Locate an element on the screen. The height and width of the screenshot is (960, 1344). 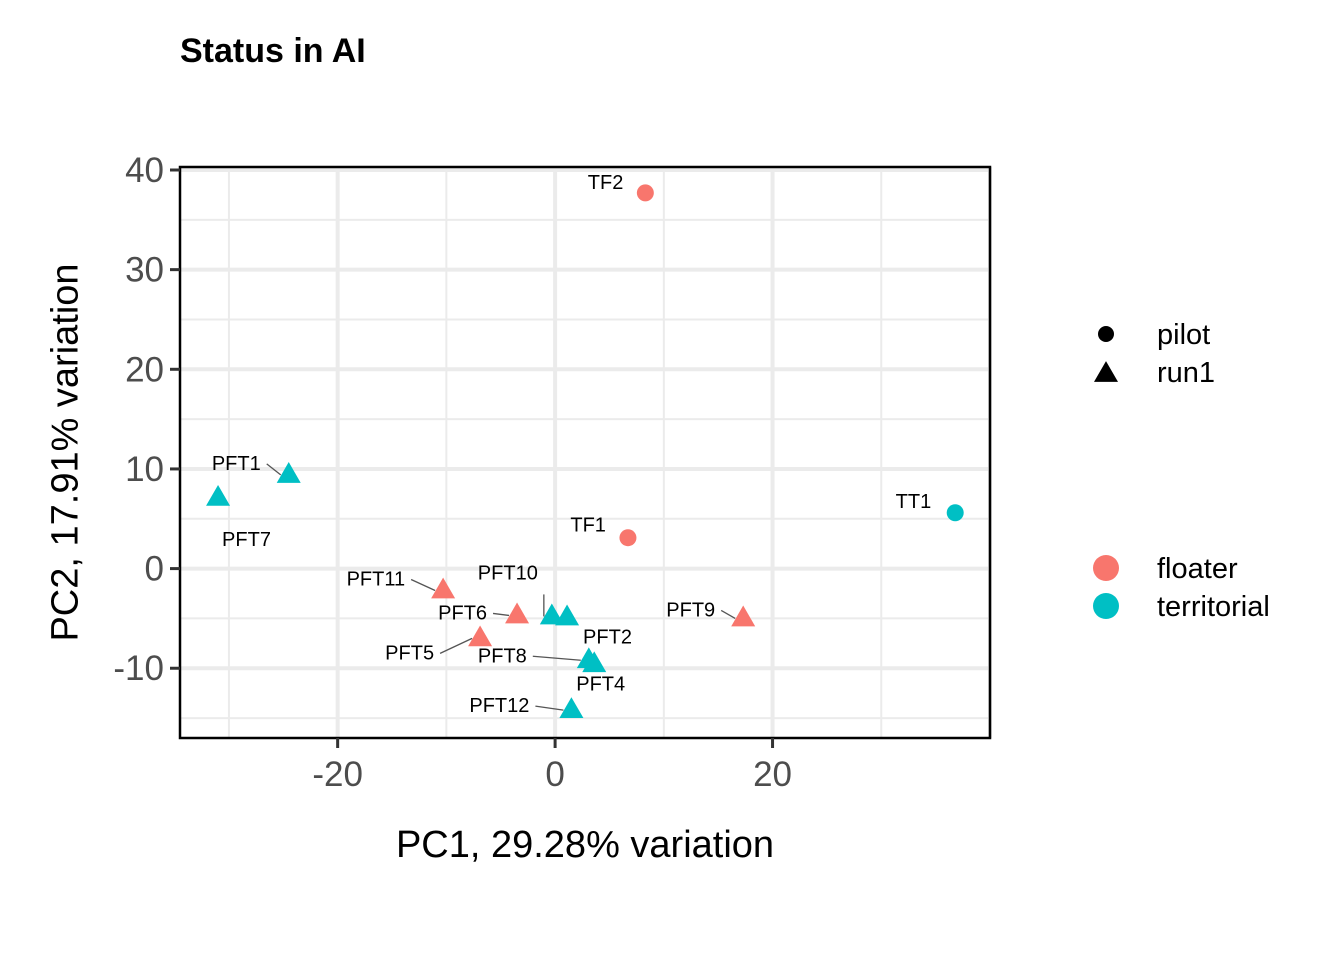
point-label-pft4: PFT4 is located at coordinates (600, 684).